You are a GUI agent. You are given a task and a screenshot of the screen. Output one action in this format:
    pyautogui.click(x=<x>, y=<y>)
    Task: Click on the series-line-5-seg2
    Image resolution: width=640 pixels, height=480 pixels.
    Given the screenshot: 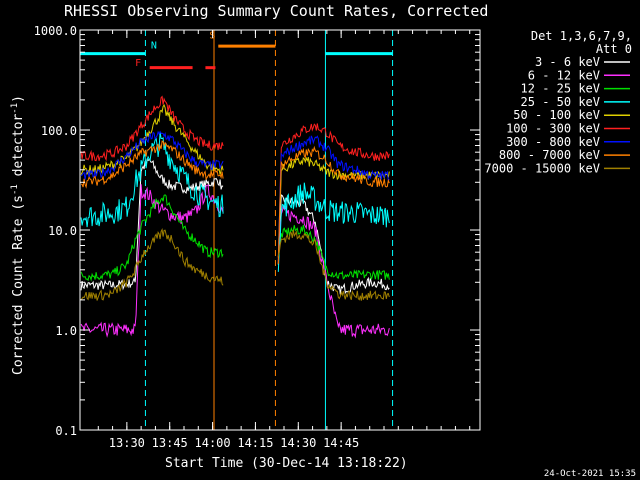 What is the action you would take?
    pyautogui.click(x=333, y=193)
    